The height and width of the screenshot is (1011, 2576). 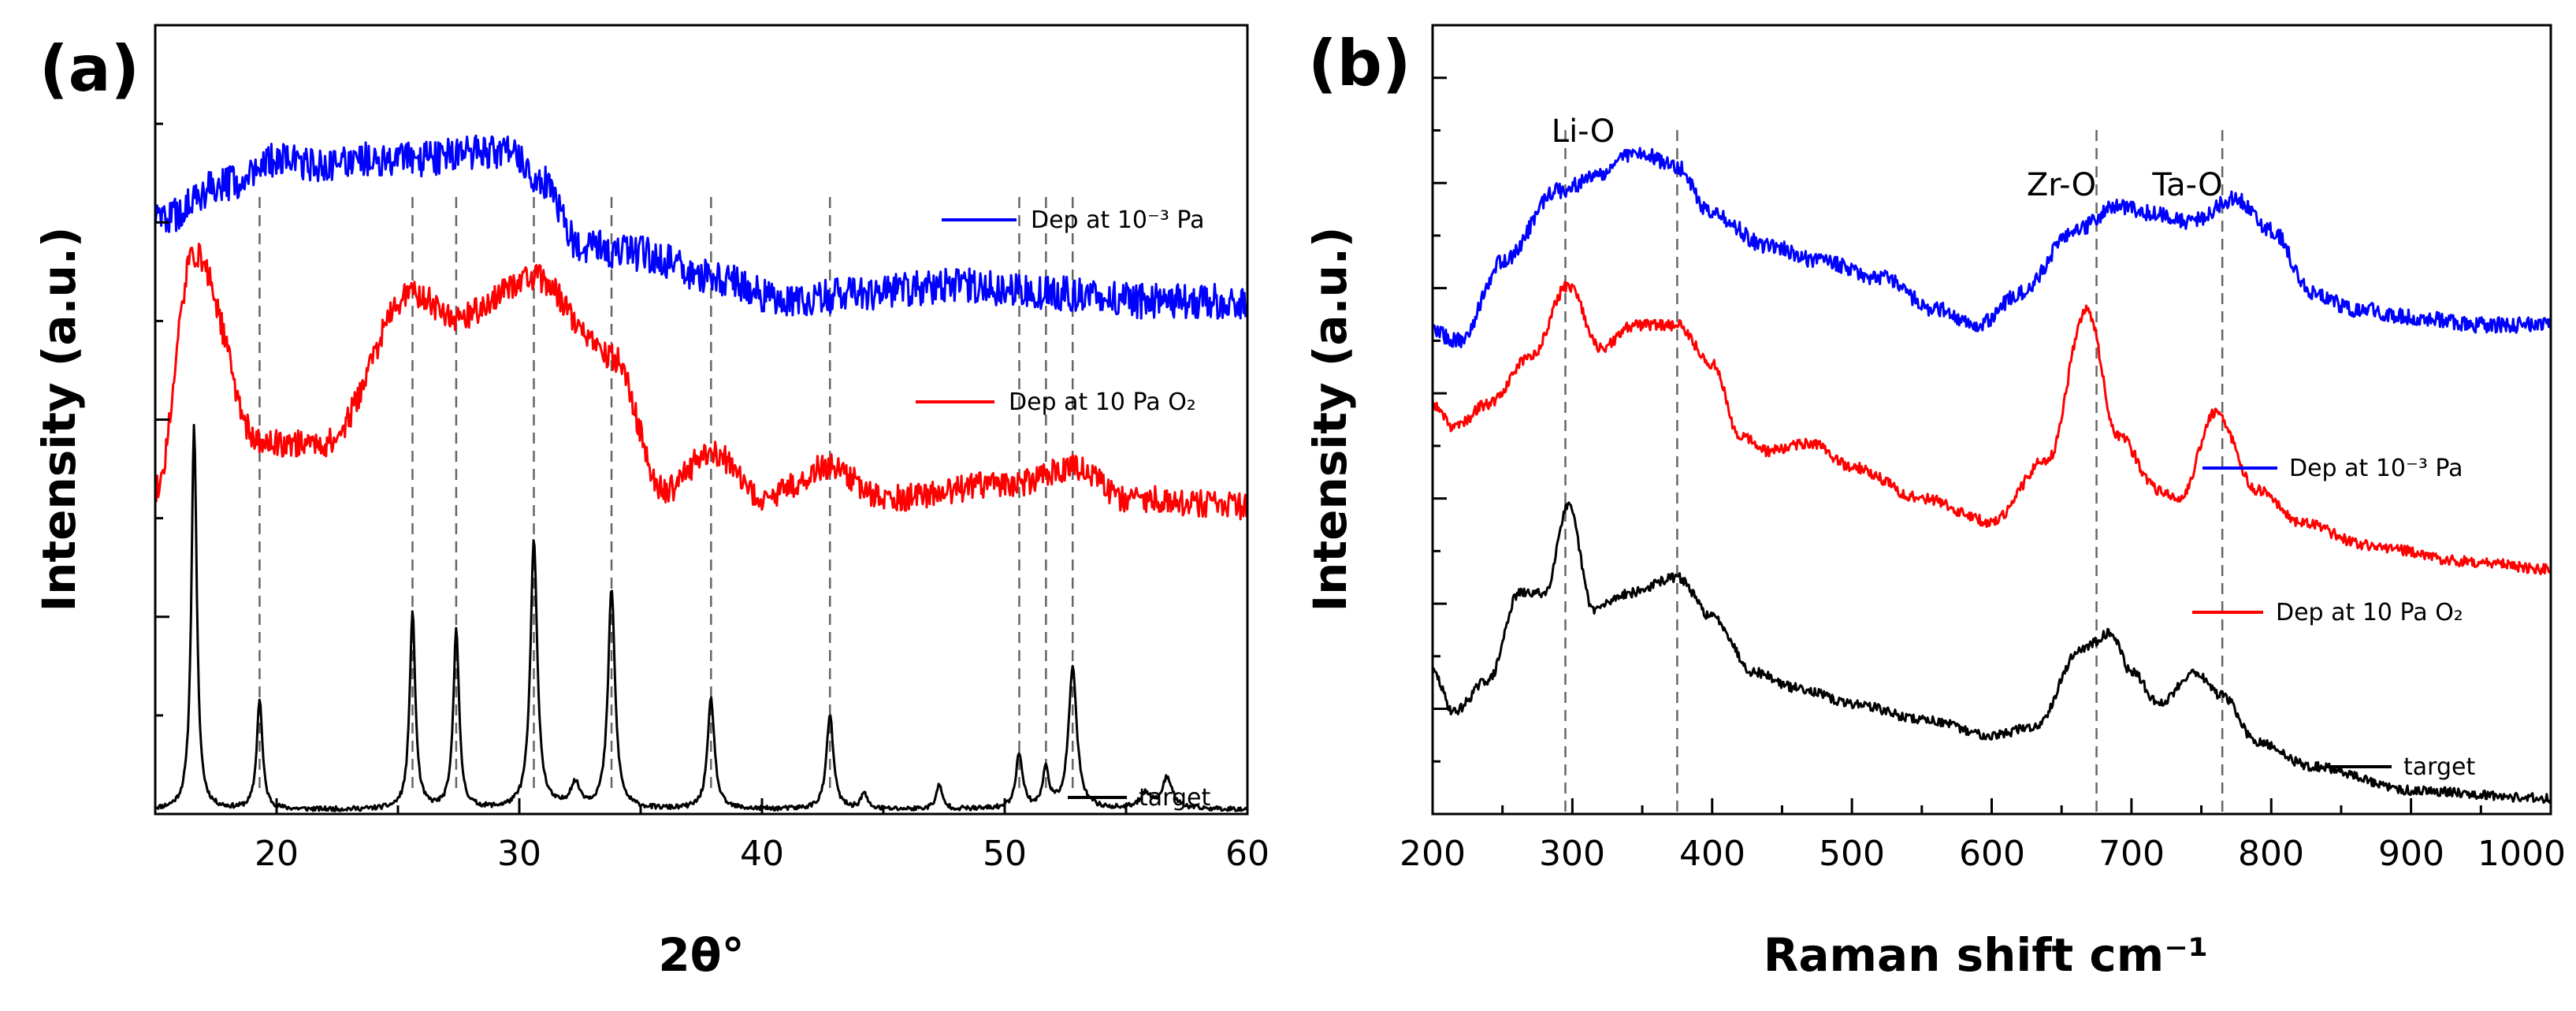 I want to click on x-tick-label: 400, so click(x=1712, y=854).